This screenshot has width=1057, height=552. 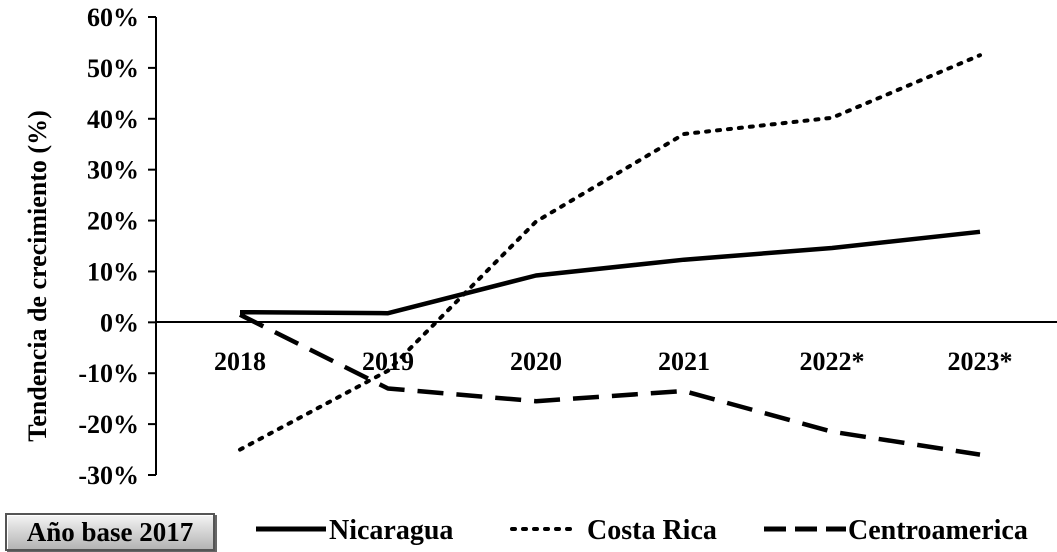 I want to click on legend-label-centroamerica: Centroamerica, so click(x=938, y=530).